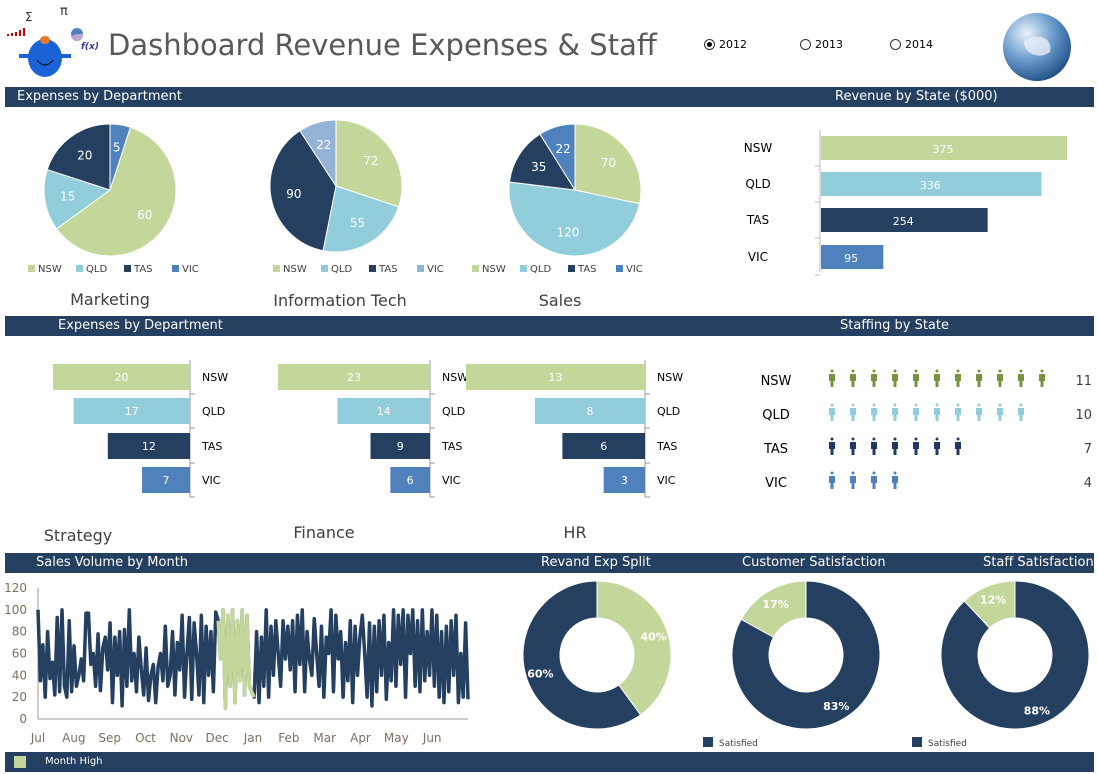 This screenshot has width=1098, height=774. I want to click on staff-count: 10, so click(1083, 415).